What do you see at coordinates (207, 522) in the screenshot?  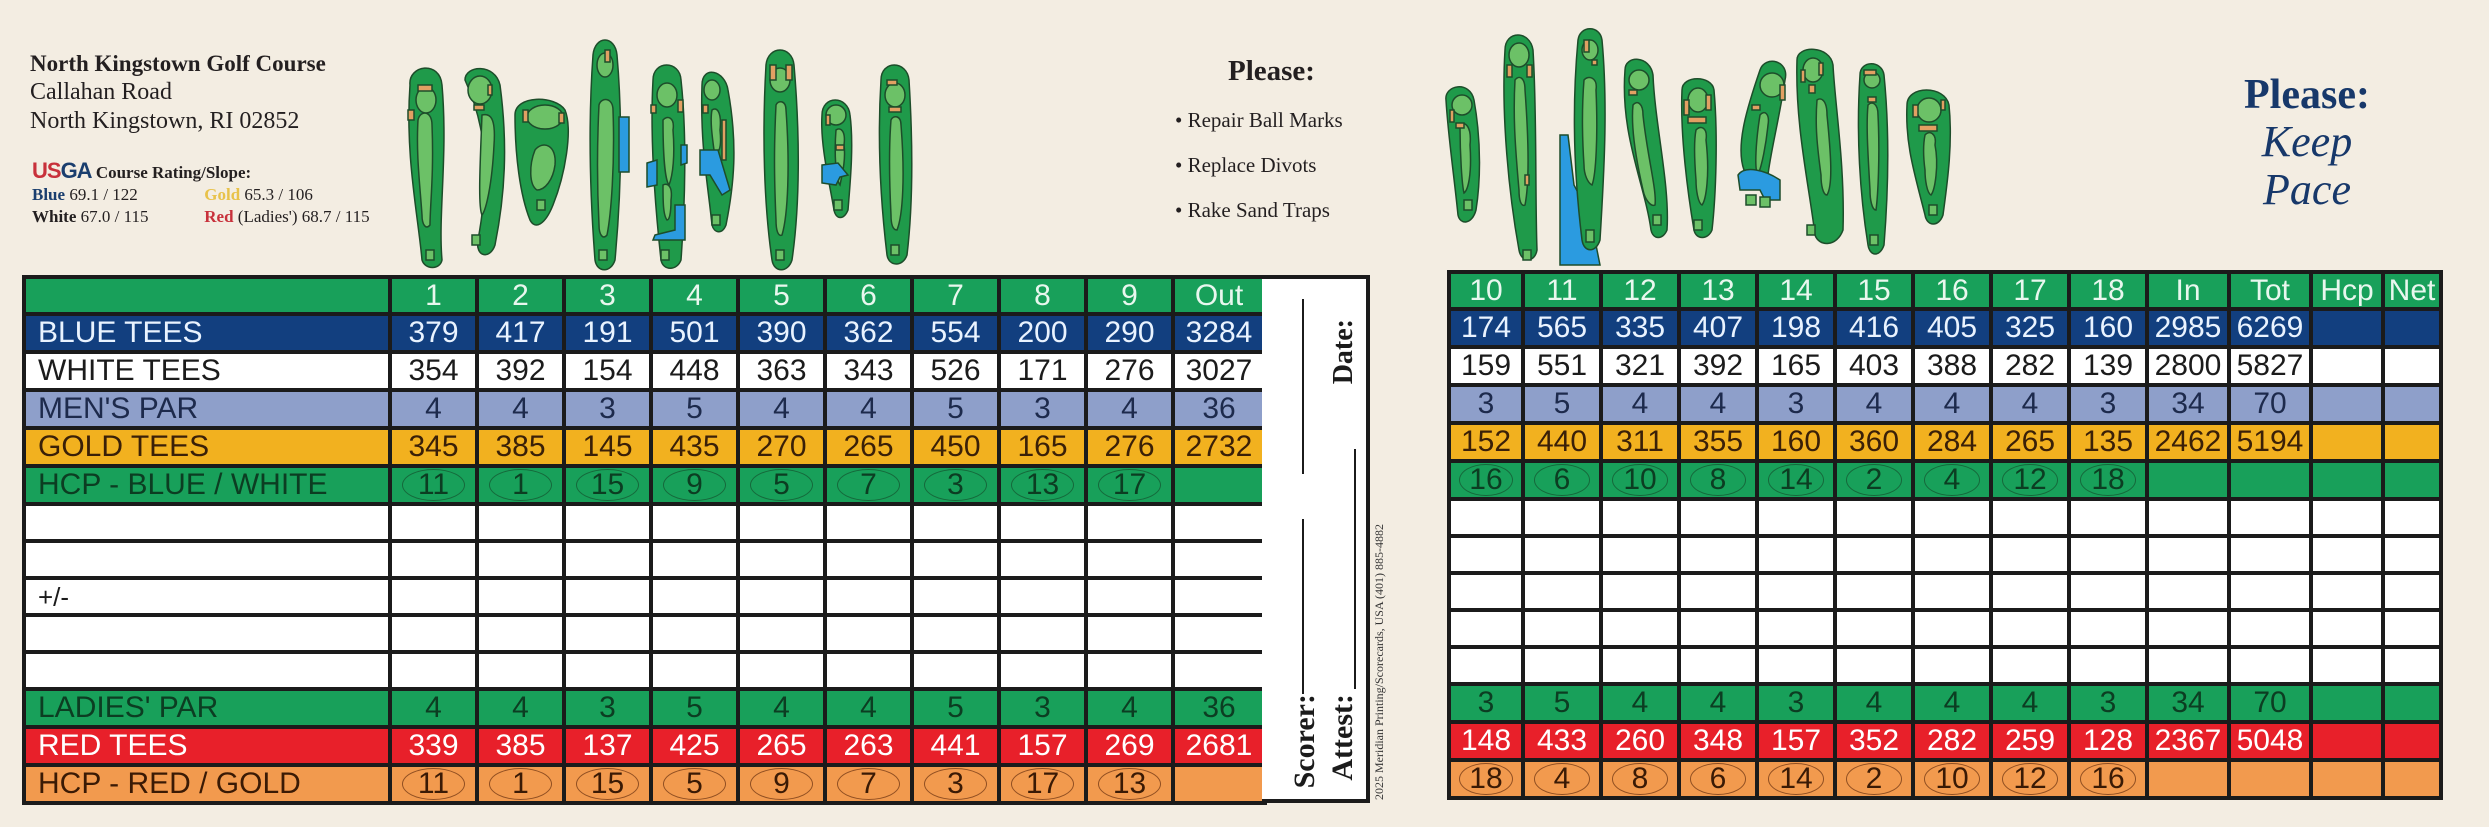 I see `player-name-cell` at bounding box center [207, 522].